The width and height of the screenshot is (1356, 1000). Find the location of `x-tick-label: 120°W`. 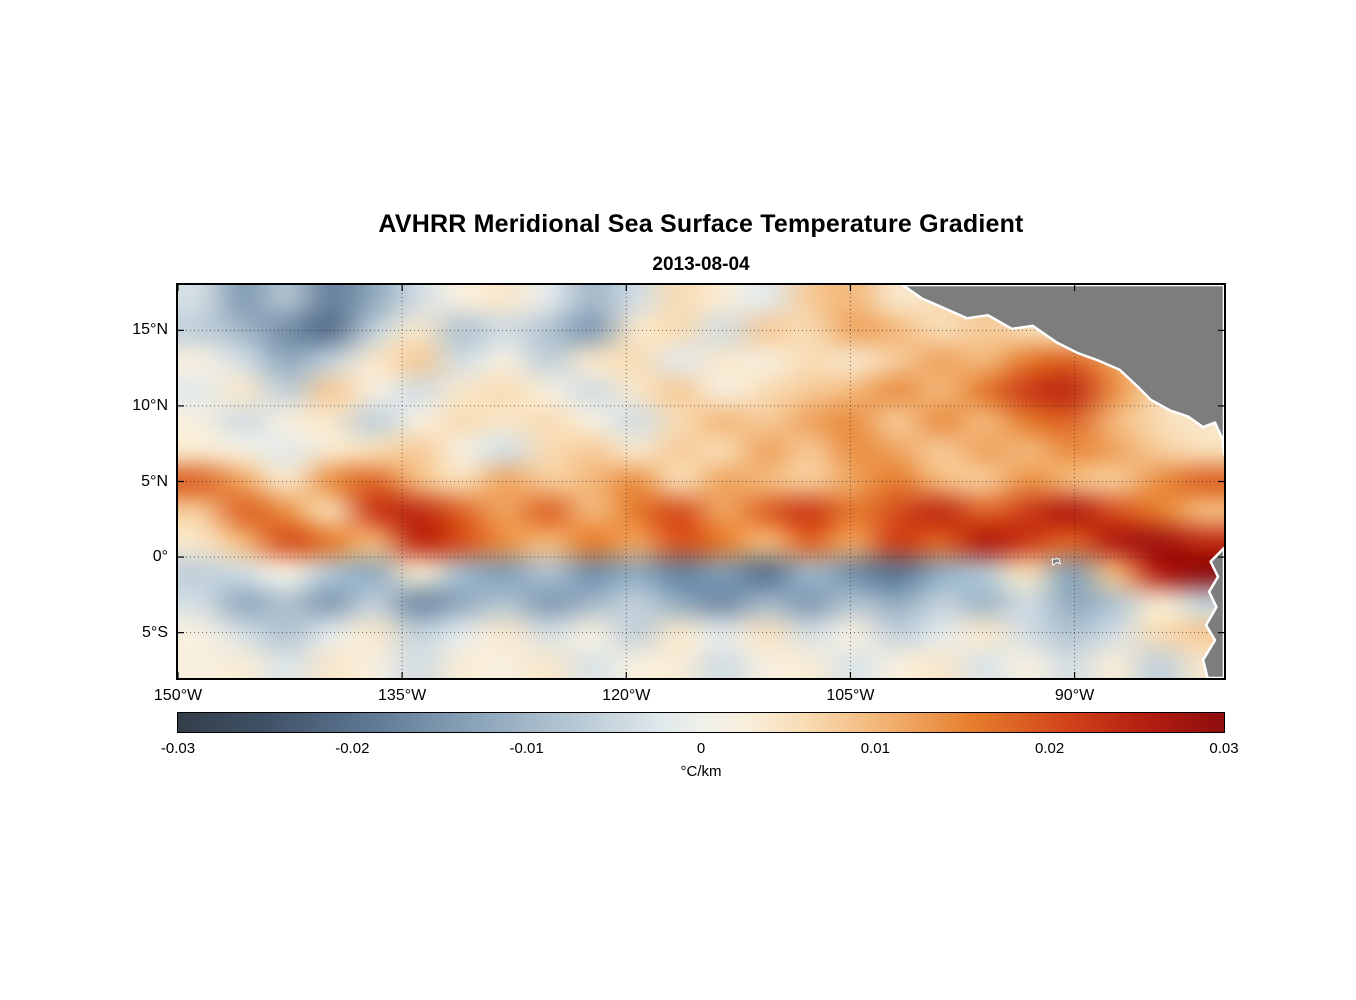

x-tick-label: 120°W is located at coordinates (626, 695).